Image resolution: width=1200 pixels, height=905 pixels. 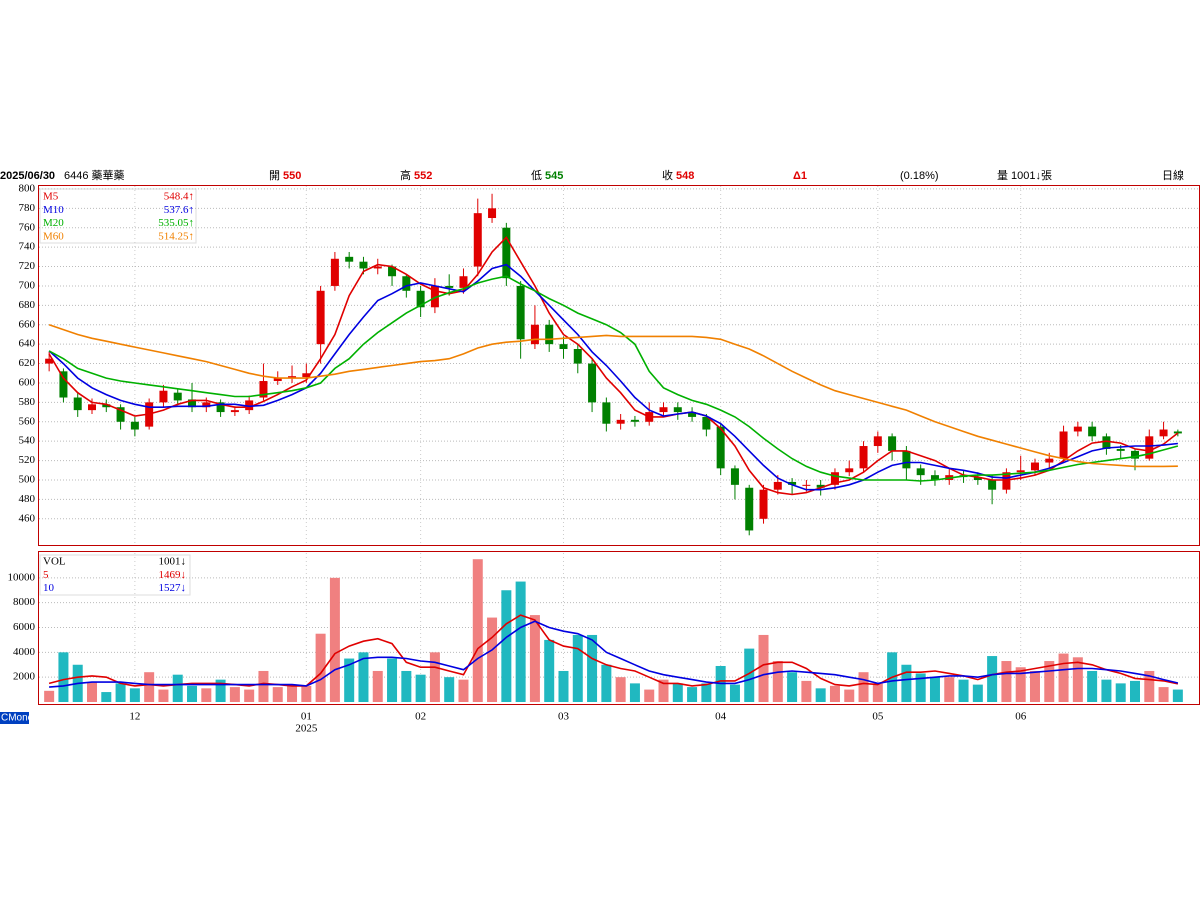 What do you see at coordinates (179, 210) in the screenshot?
I see `legend-value: 537.6↑` at bounding box center [179, 210].